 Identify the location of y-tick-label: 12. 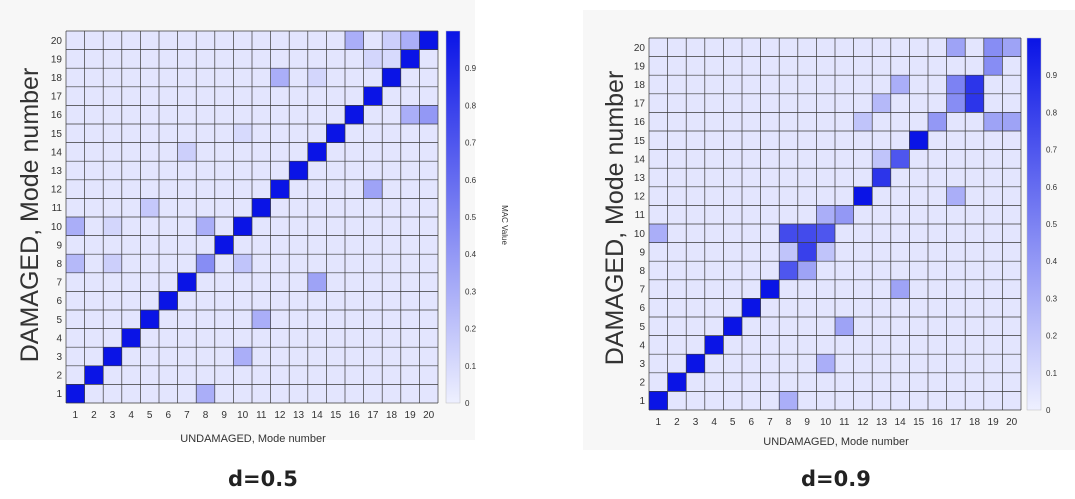
(57, 190).